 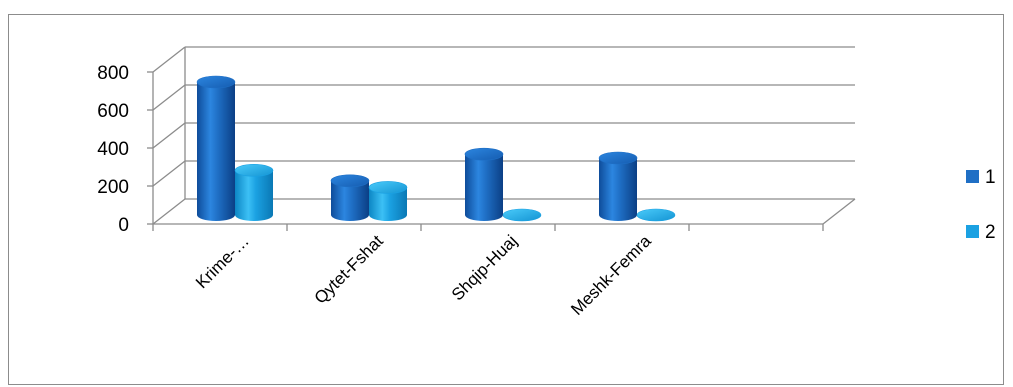 I want to click on y-tick-label: 400, so click(x=113, y=149).